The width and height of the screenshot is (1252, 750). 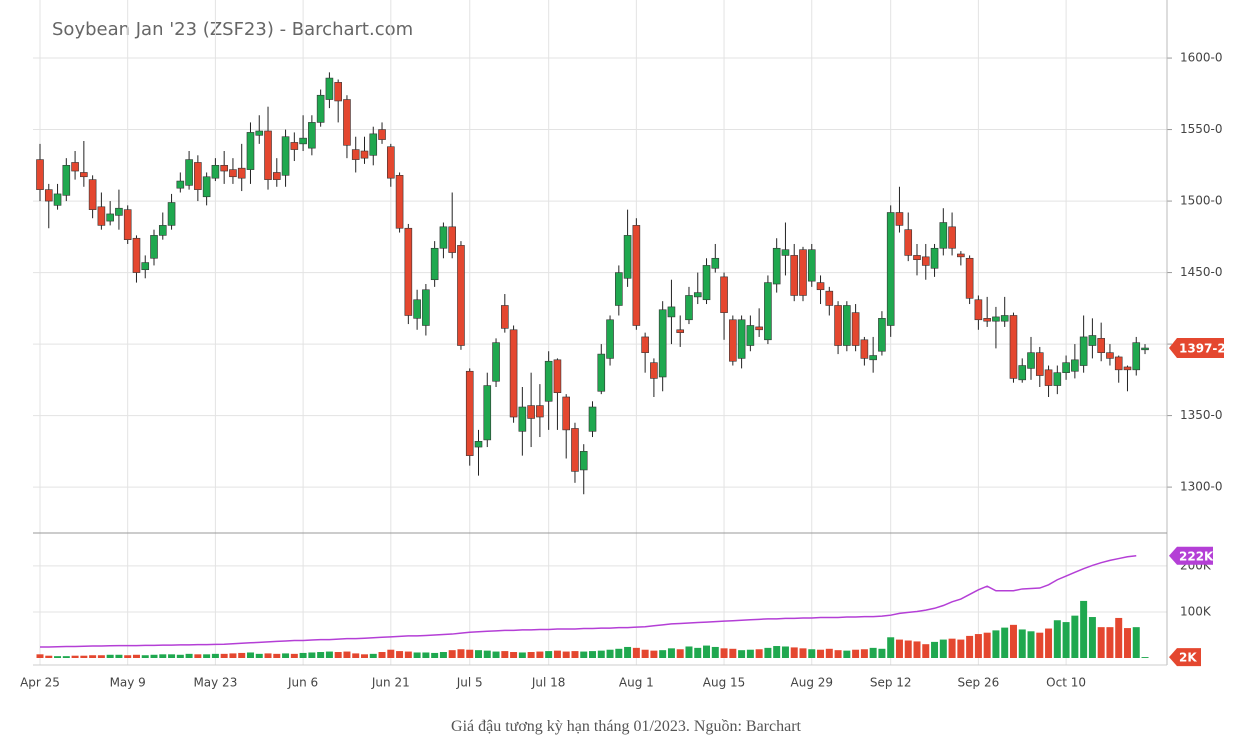 I want to click on x-tick-label: Sep 12, so click(x=891, y=683).